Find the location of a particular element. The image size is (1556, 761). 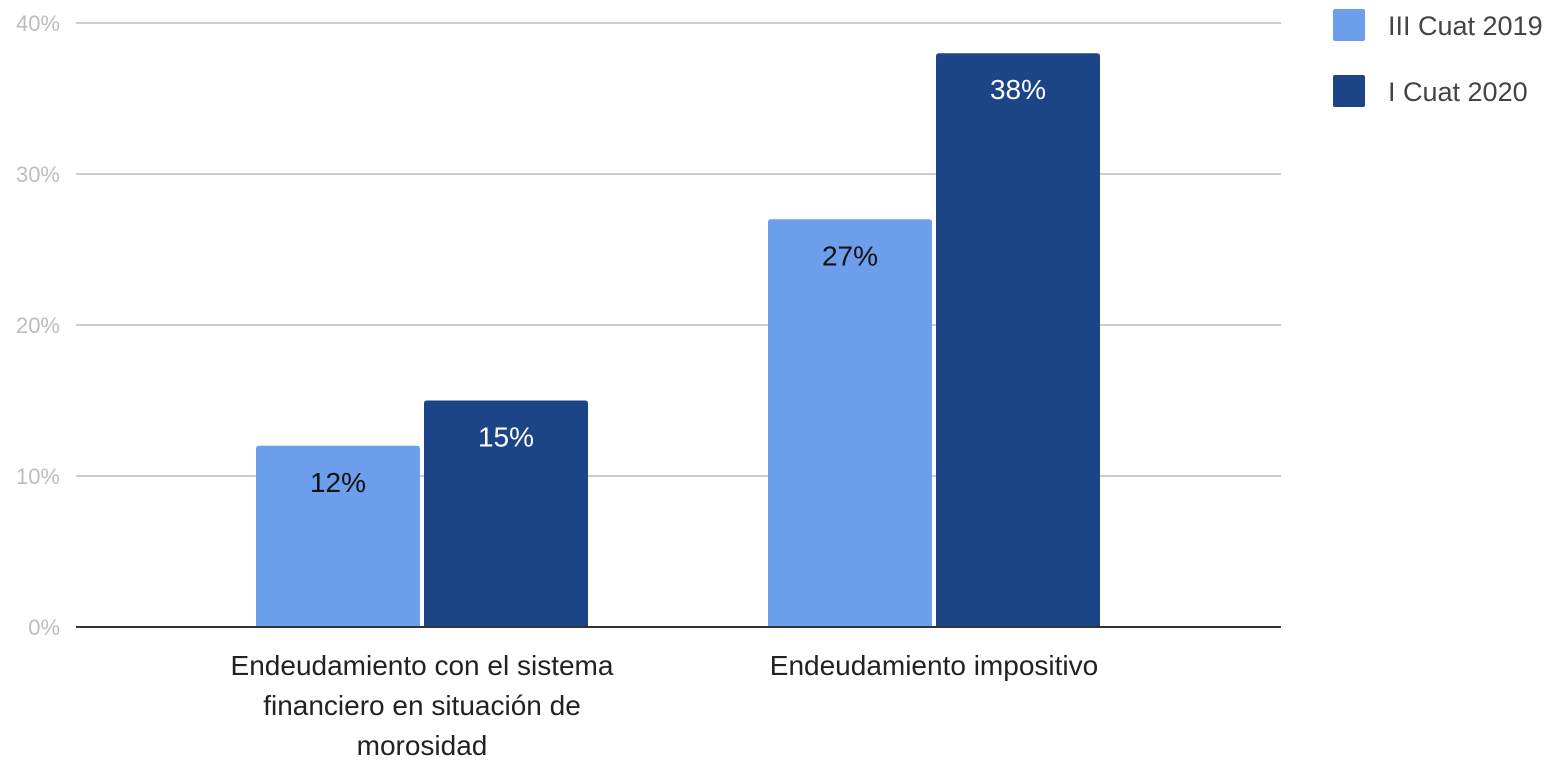

legend-item: I Cuat 2020 is located at coordinates (1430, 91).